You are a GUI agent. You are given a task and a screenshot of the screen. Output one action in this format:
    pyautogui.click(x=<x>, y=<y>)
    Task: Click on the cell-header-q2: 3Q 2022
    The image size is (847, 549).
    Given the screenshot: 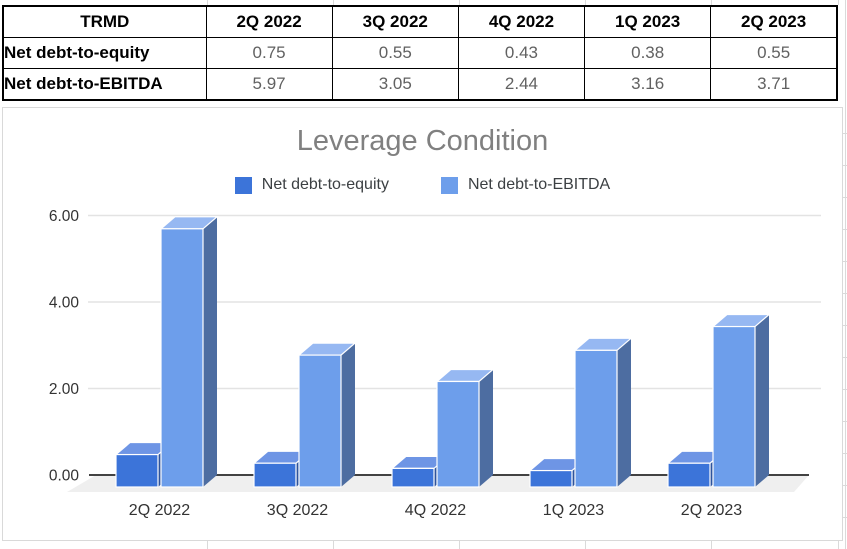 What is the action you would take?
    pyautogui.click(x=395, y=21)
    